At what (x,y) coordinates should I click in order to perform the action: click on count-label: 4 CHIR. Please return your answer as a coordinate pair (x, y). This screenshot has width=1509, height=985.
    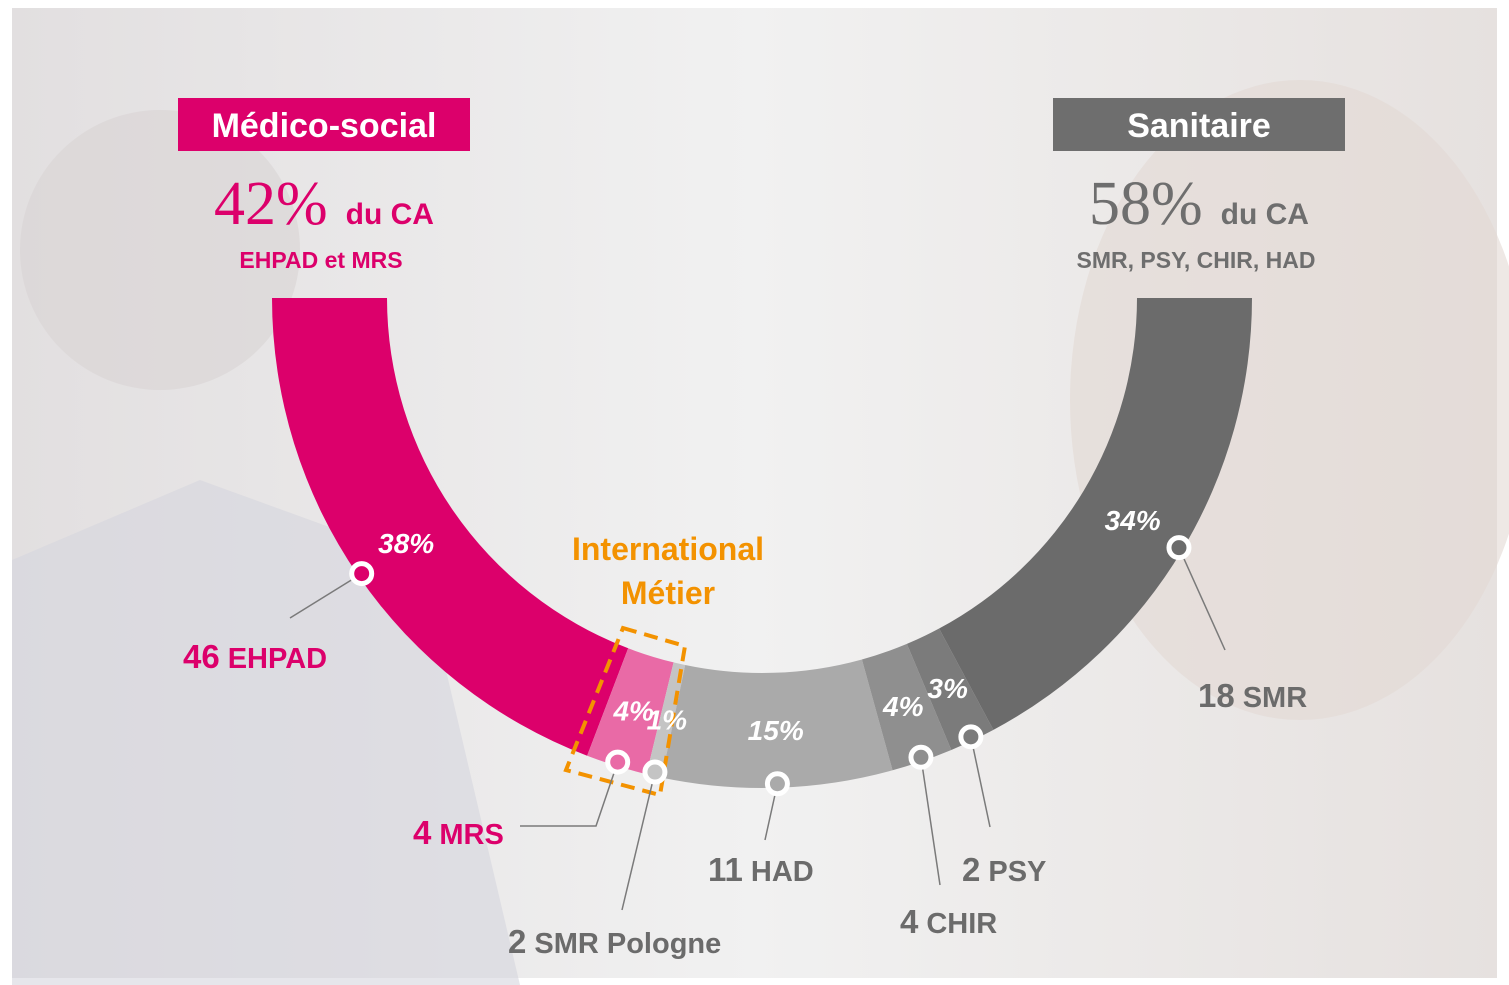
    Looking at the image, I should click on (948, 921).